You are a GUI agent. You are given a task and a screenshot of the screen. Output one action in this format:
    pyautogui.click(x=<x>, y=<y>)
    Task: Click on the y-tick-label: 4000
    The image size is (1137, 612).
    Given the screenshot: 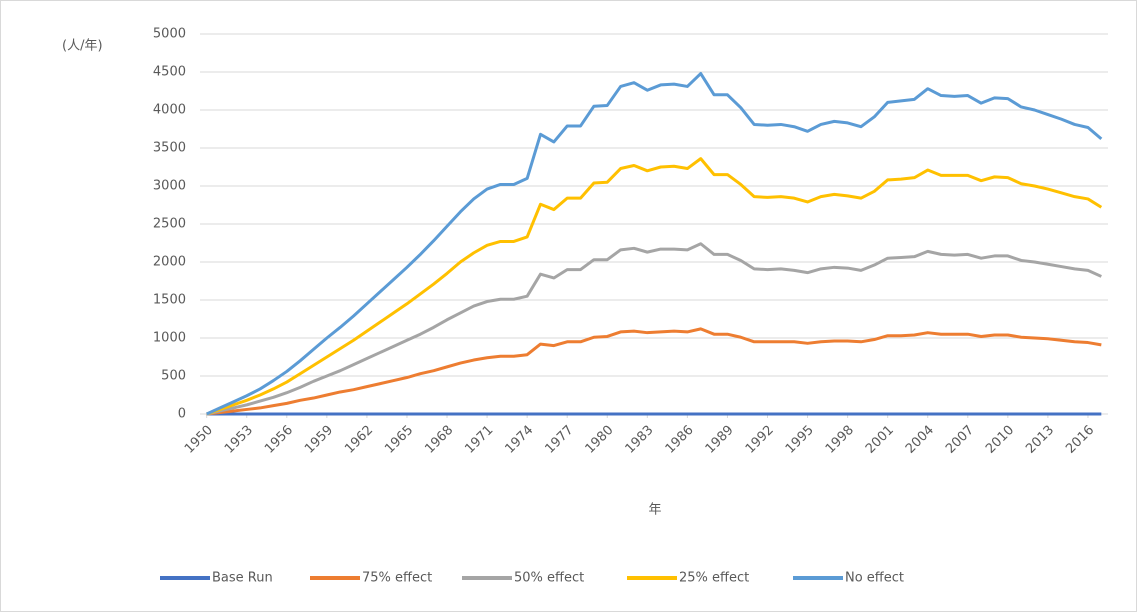 What is the action you would take?
    pyautogui.click(x=169, y=110)
    